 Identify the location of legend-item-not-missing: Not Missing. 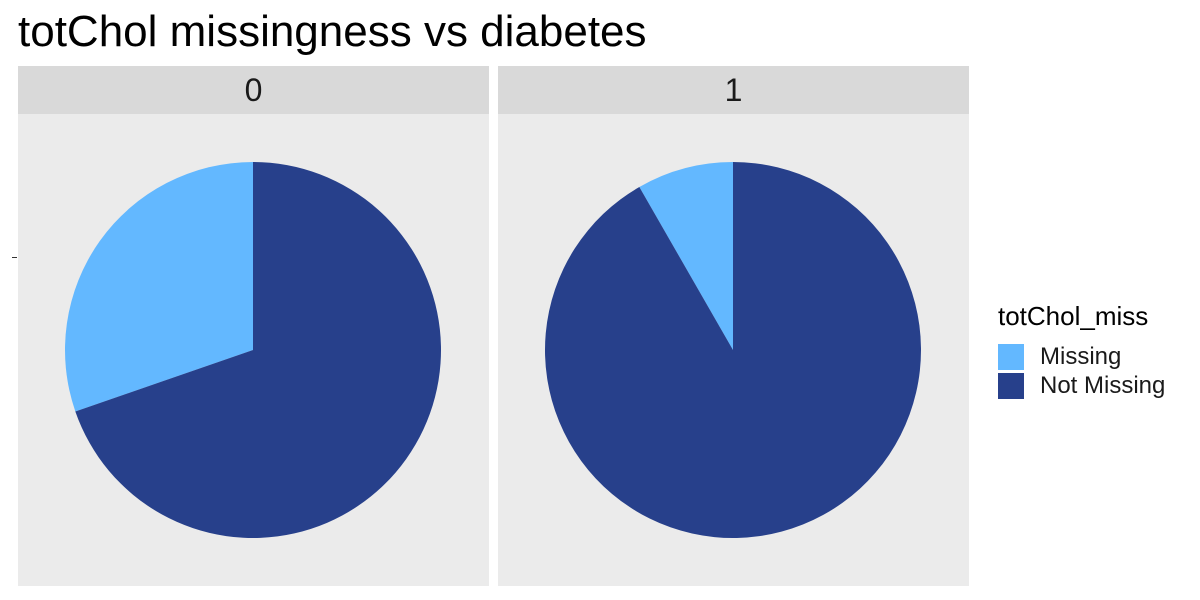
(1081, 385).